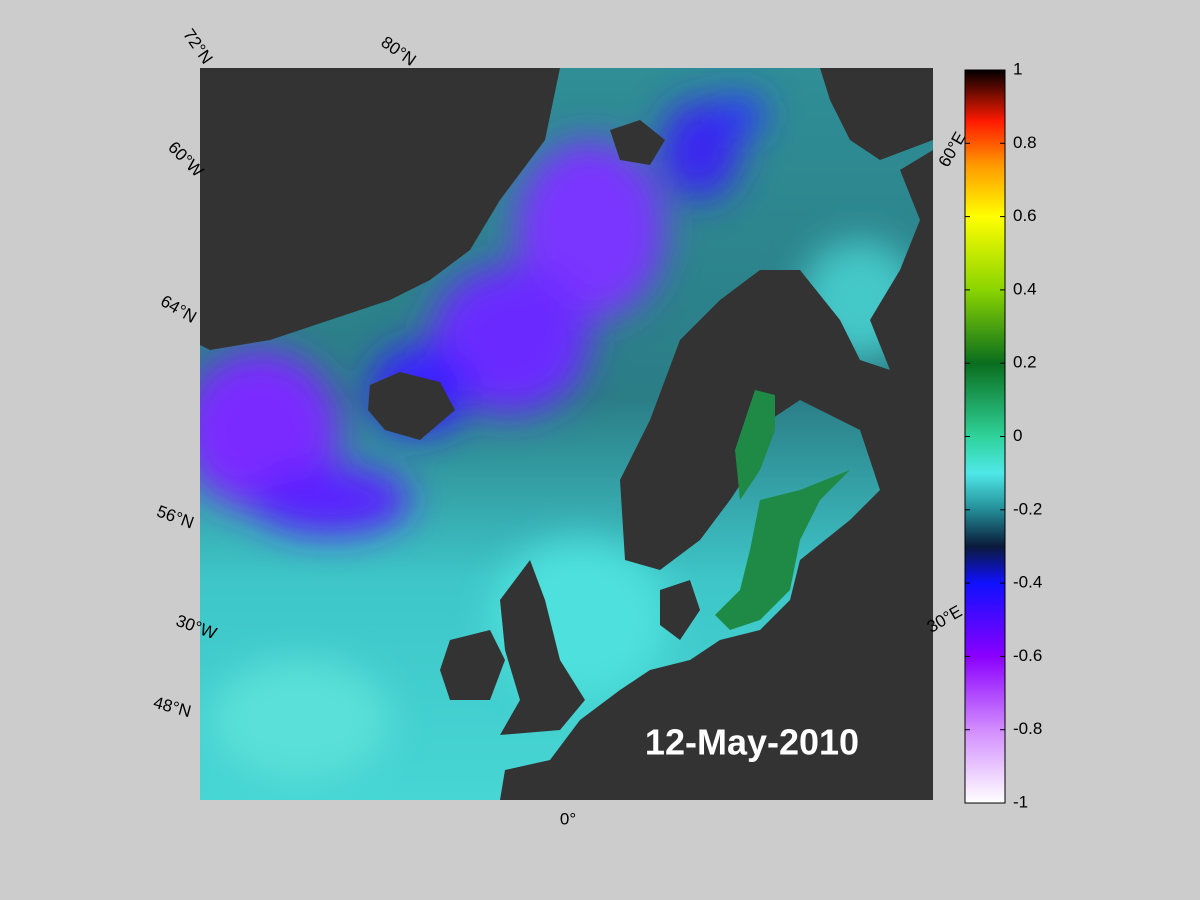 The image size is (1200, 900). I want to click on colorbar, so click(985, 436).